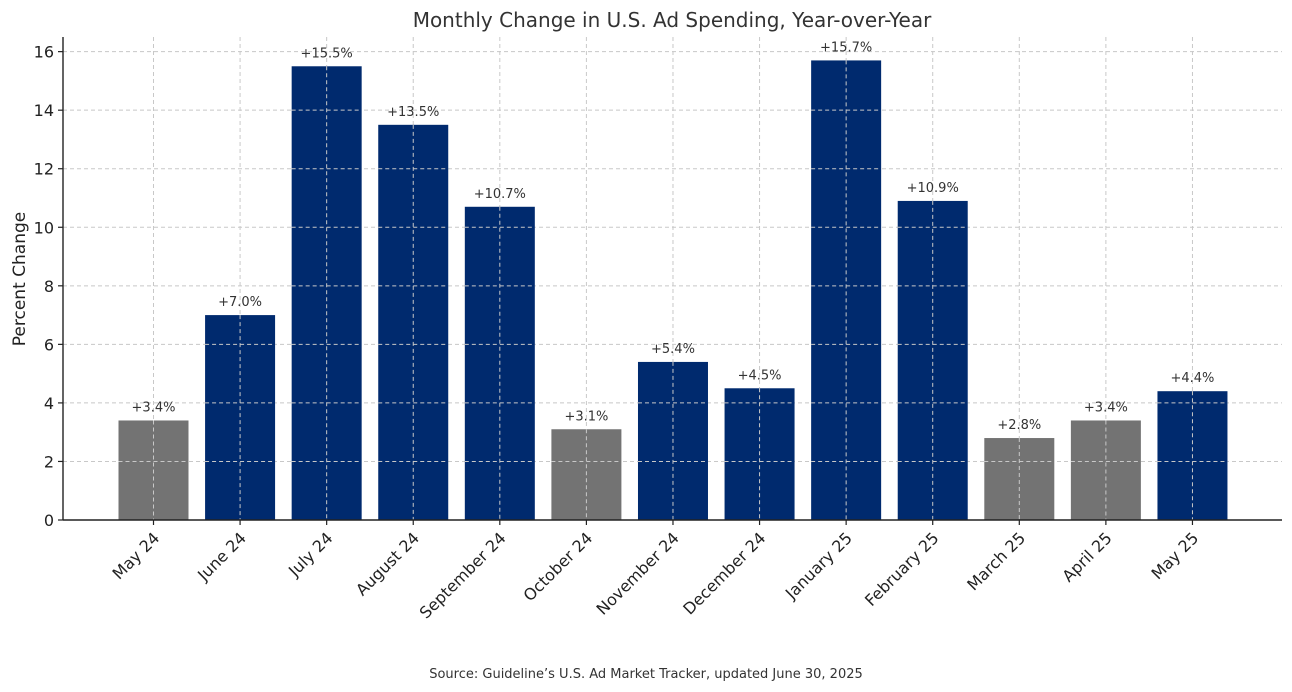 This screenshot has width=1292, height=692. What do you see at coordinates (500, 194) in the screenshot?
I see `data-label: +10.7%` at bounding box center [500, 194].